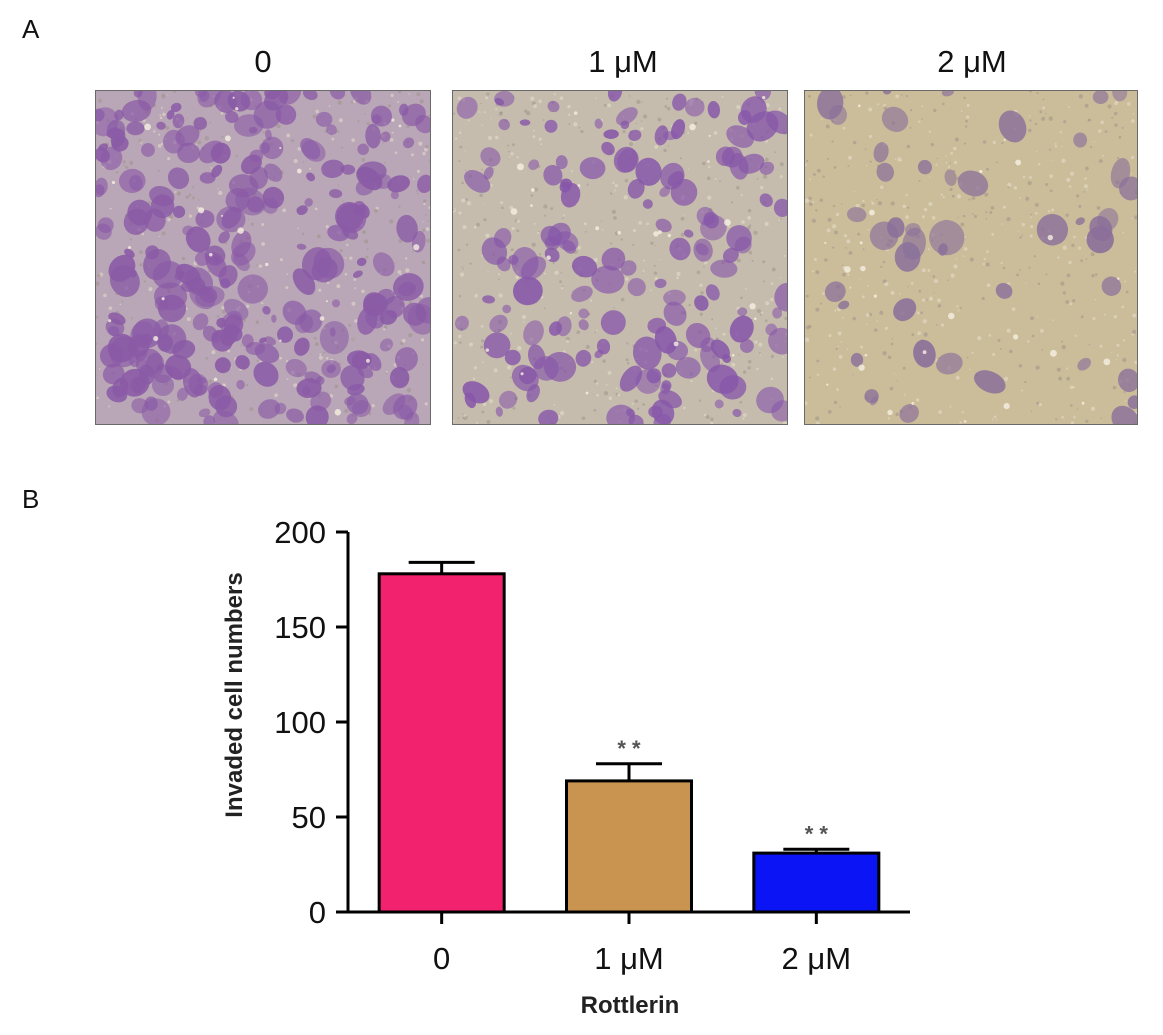 Image resolution: width=1163 pixels, height=1035 pixels. Describe the element at coordinates (630, 1005) in the screenshot. I see `x-axis-title: Rottlerin` at that location.